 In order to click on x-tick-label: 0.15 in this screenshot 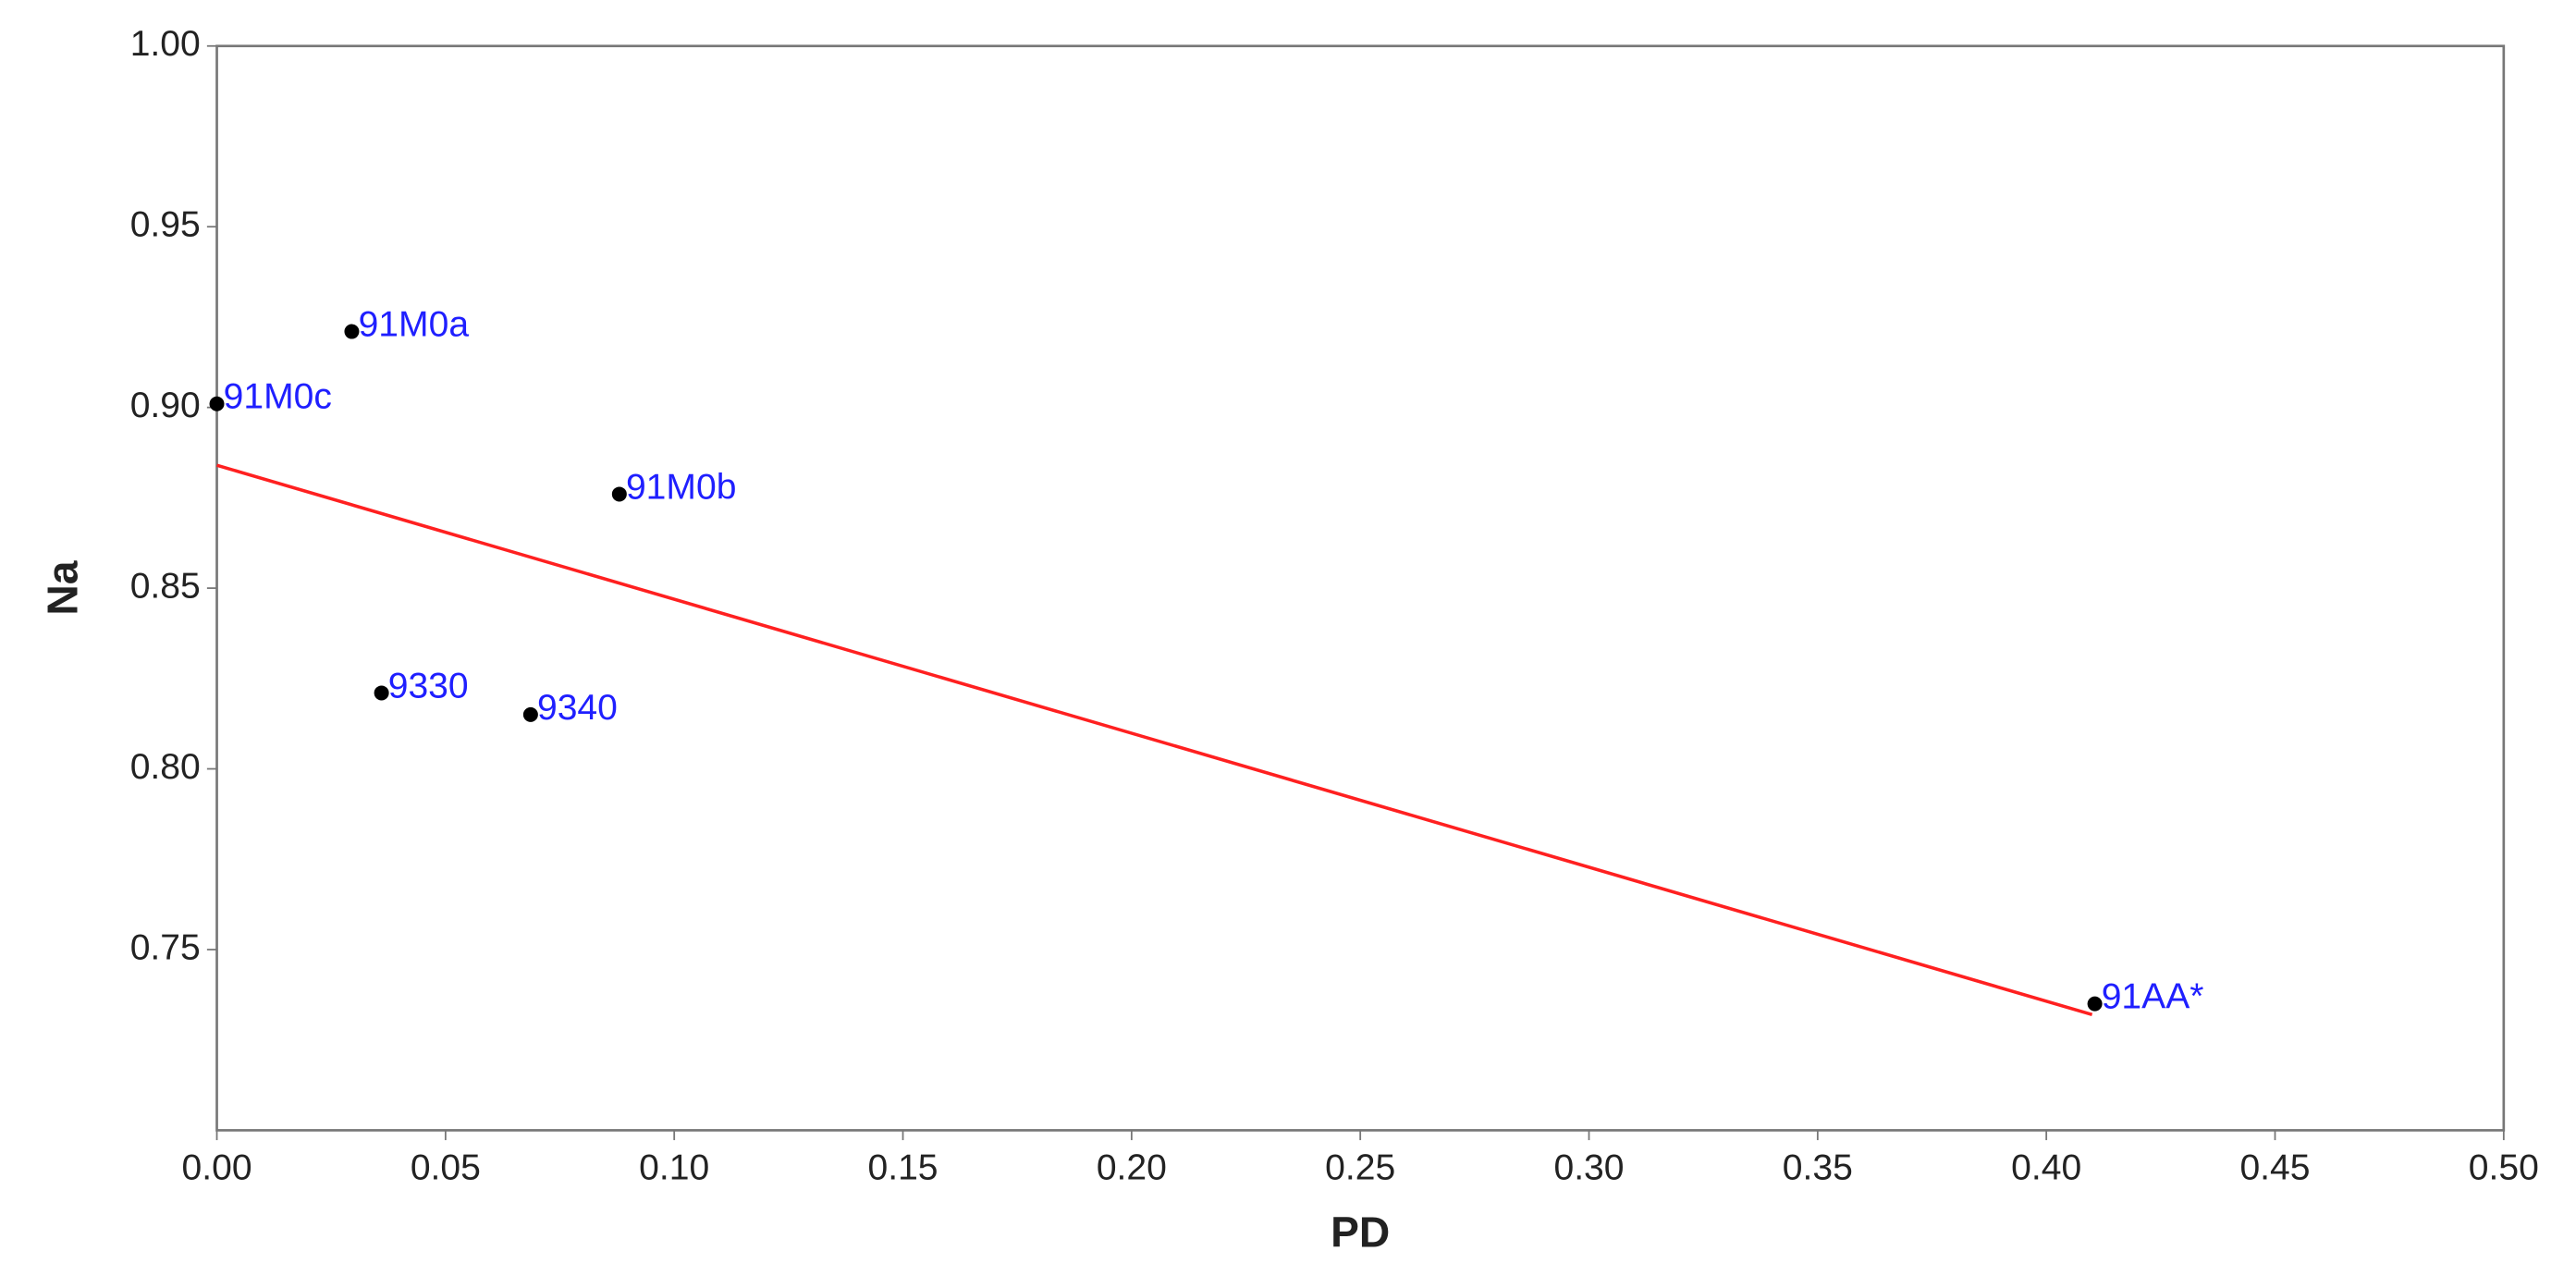, I will do `click(902, 1167)`.